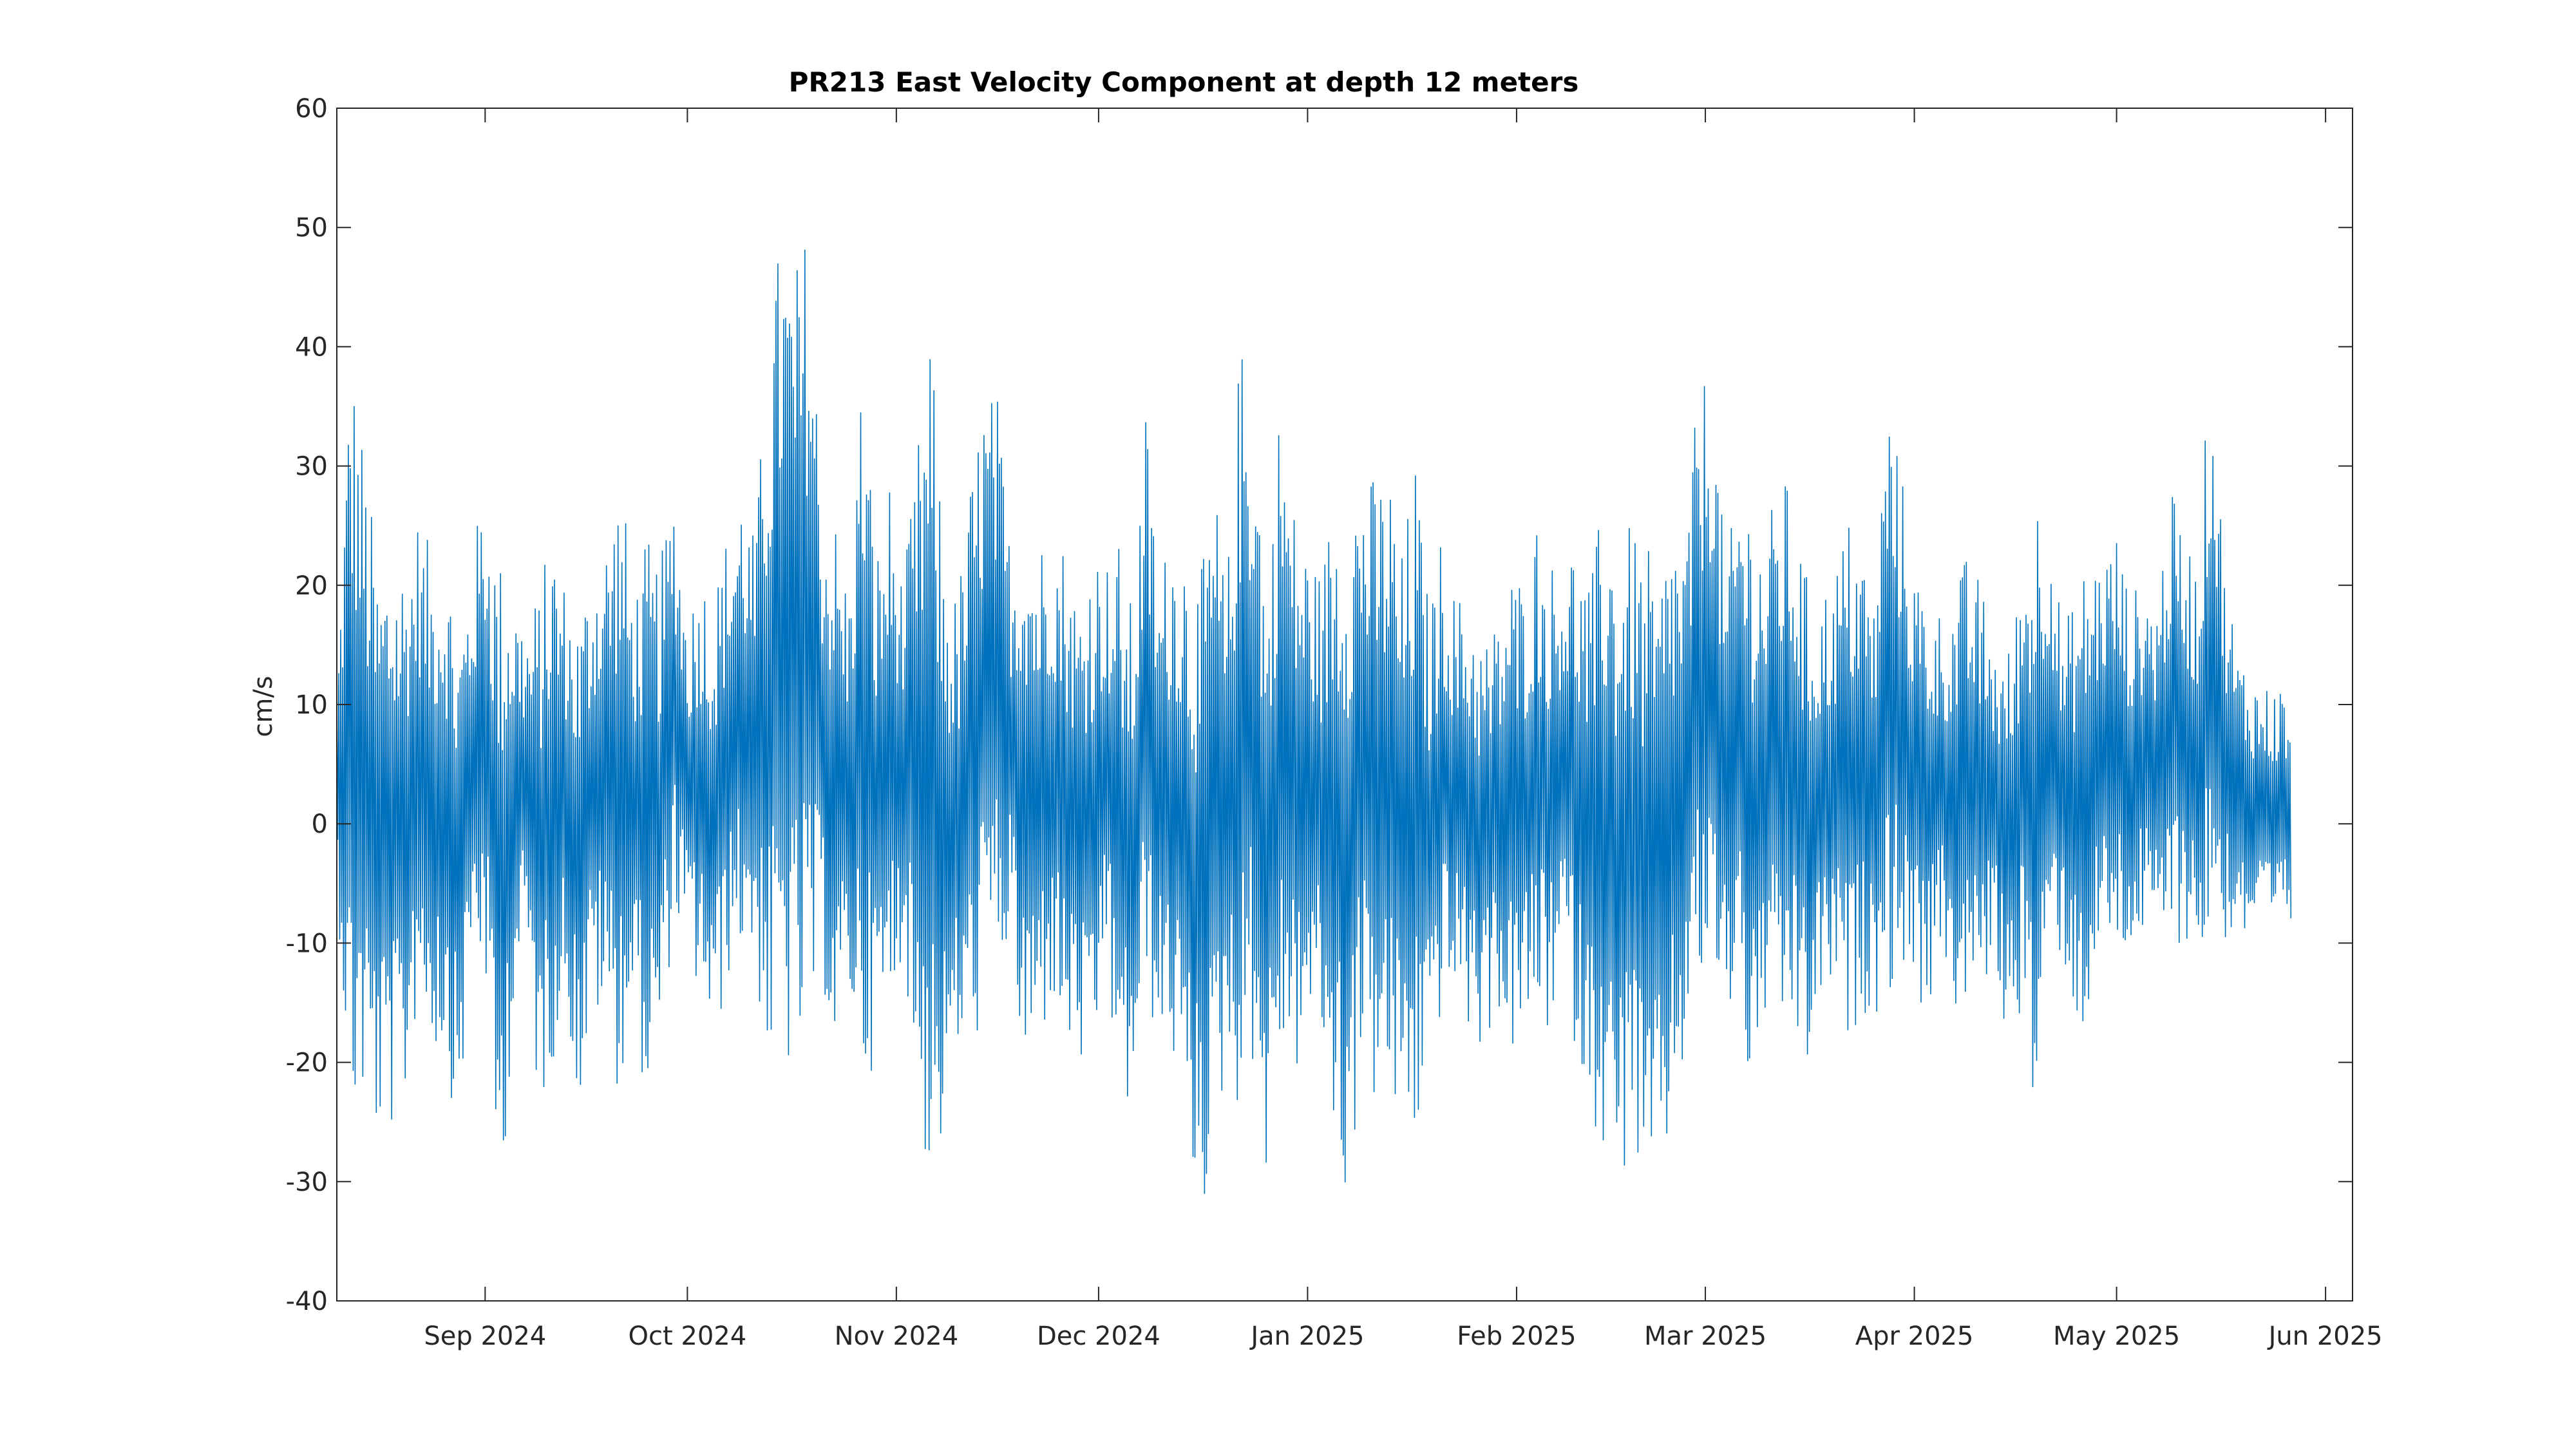 The height and width of the screenshot is (1449, 2576). Describe the element at coordinates (688, 1336) in the screenshot. I see `x-tick-label: Oct 2024` at that location.